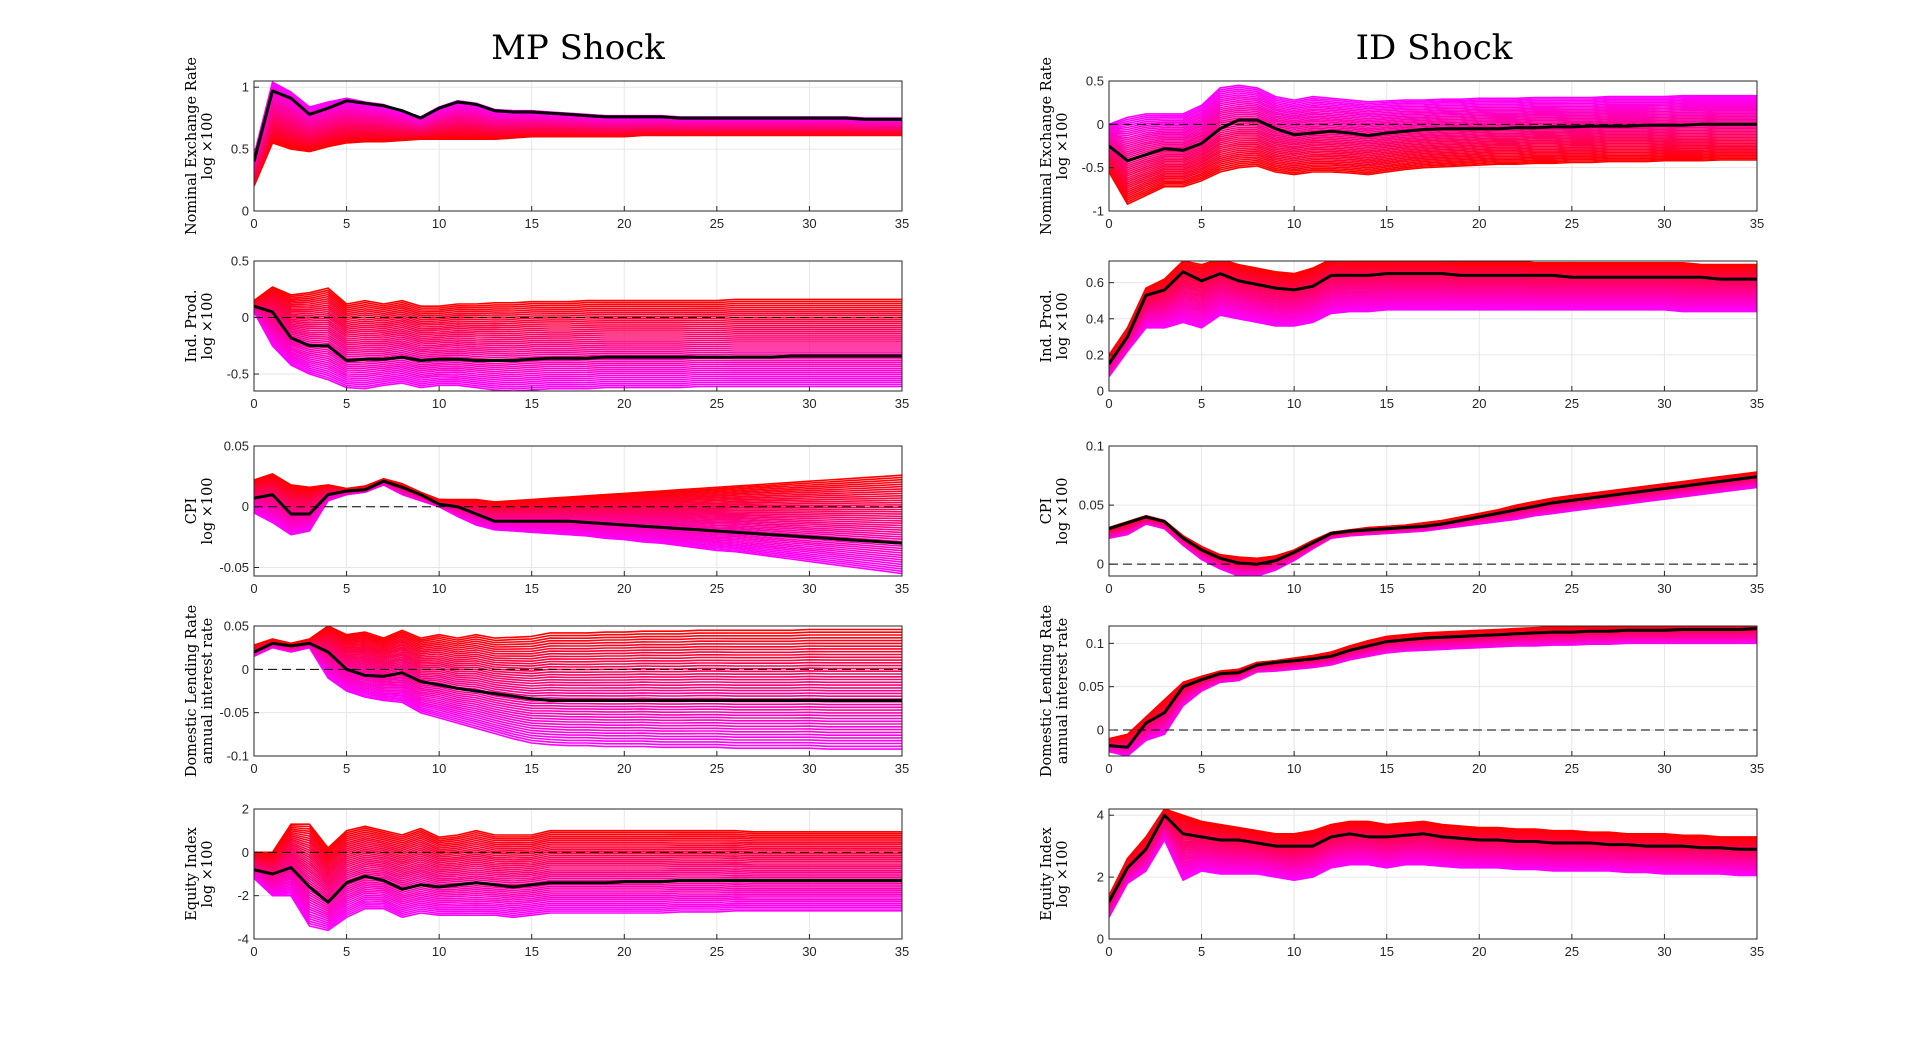  I want to click on median-line, so click(1433, 317).